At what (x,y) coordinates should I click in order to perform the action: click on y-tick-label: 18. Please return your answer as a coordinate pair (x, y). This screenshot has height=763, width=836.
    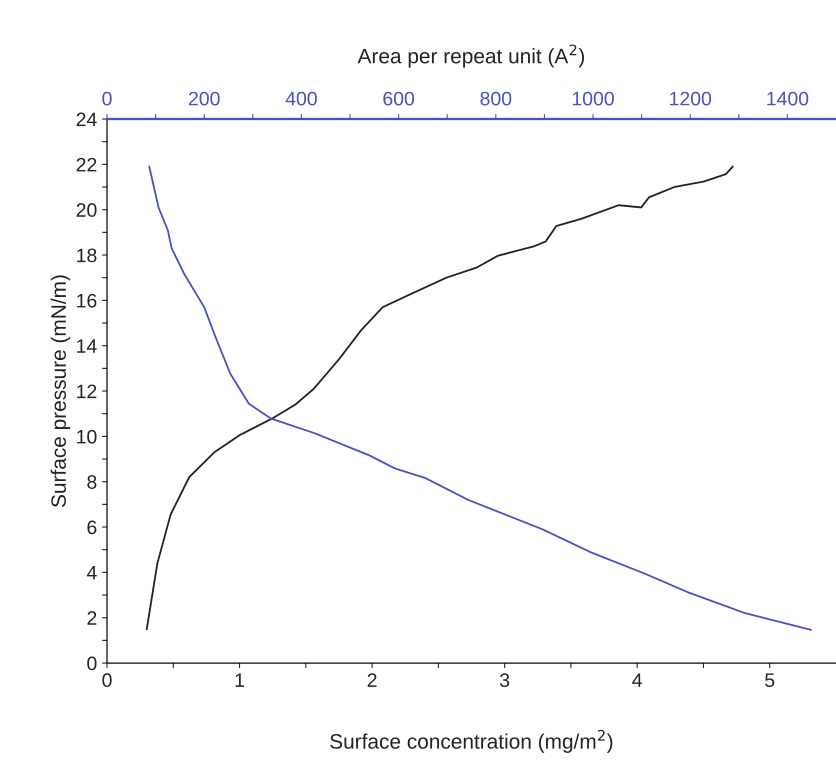
    Looking at the image, I should click on (86, 255).